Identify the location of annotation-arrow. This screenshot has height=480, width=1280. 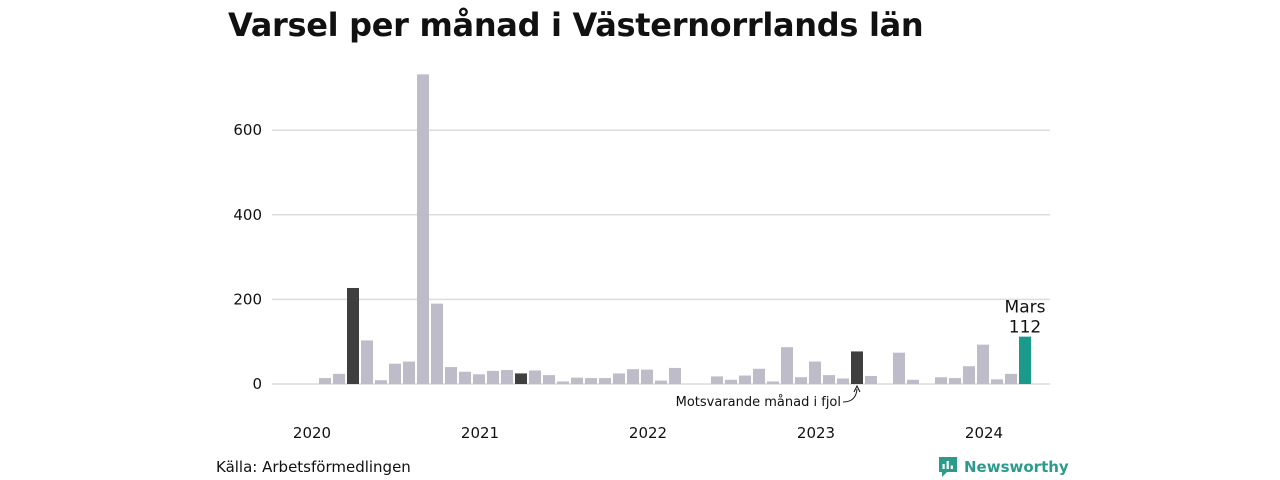
(850, 395).